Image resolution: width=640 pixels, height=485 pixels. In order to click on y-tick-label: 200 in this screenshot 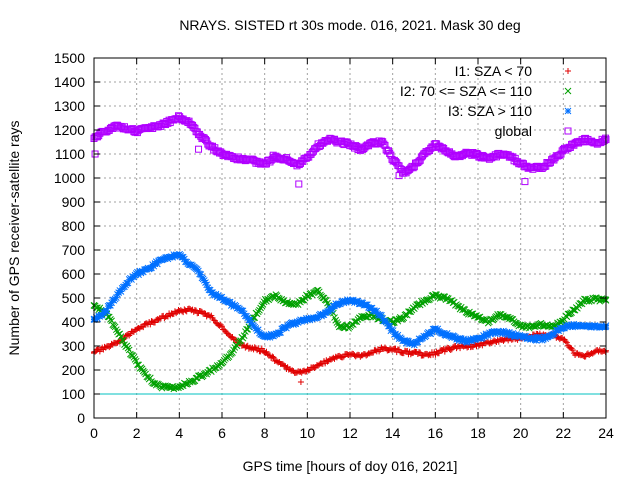, I will do `click(74, 370)`.